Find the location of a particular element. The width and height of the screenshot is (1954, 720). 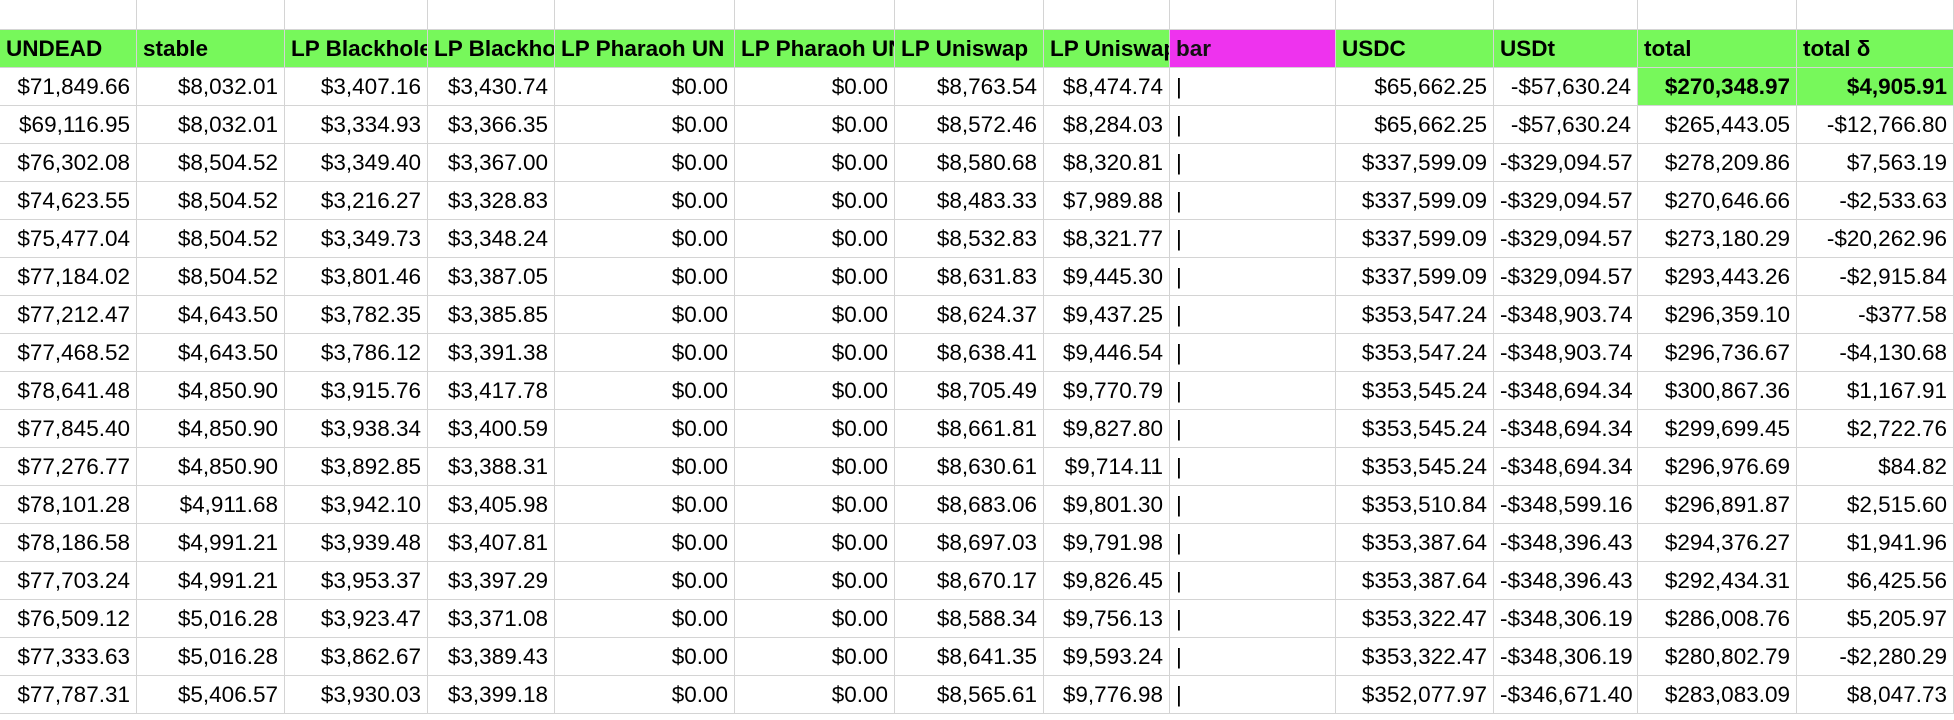

grid-cell: $3,430.74 is located at coordinates (491, 87).